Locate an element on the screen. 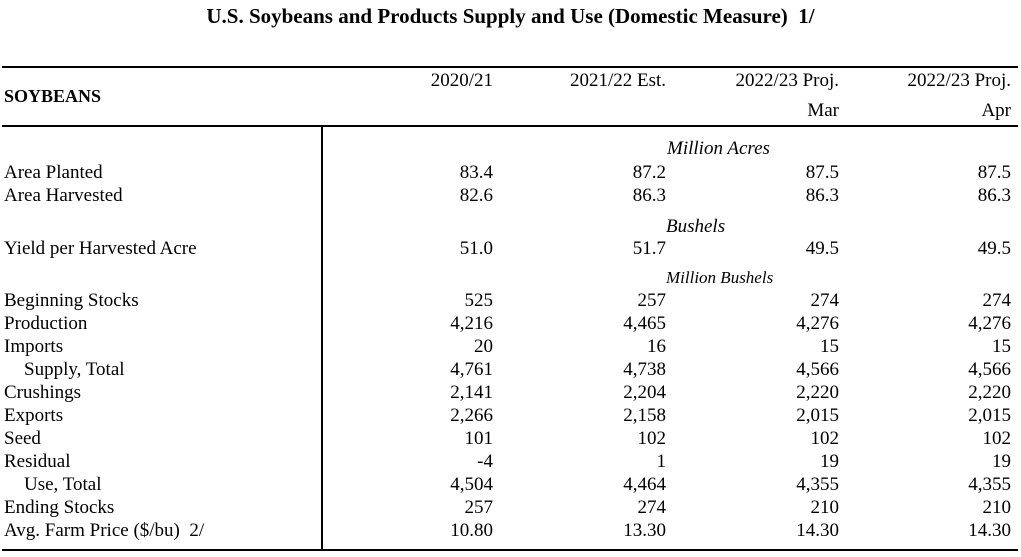 This screenshot has width=1021, height=557. value-2020-21: 101 is located at coordinates (479, 438).